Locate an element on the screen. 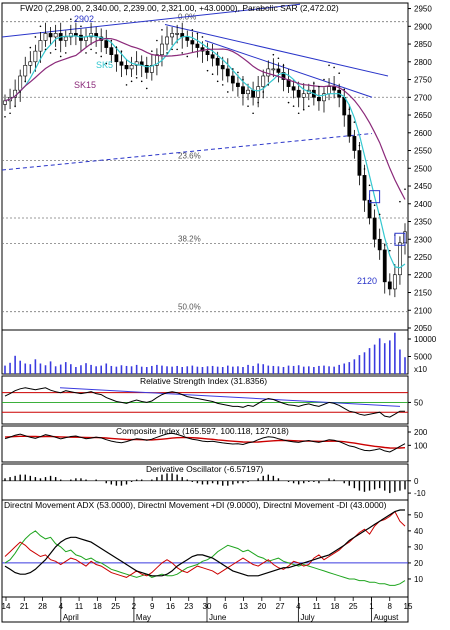 This screenshot has width=450, height=630. derivative-y-tick-label: -10 is located at coordinates (420, 493).